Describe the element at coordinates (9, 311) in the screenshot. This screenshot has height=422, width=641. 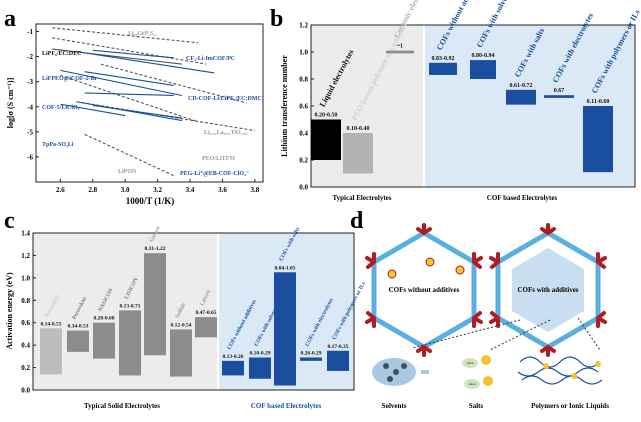
I see `panel-c-ylabel: Activation energy (eV)` at that location.